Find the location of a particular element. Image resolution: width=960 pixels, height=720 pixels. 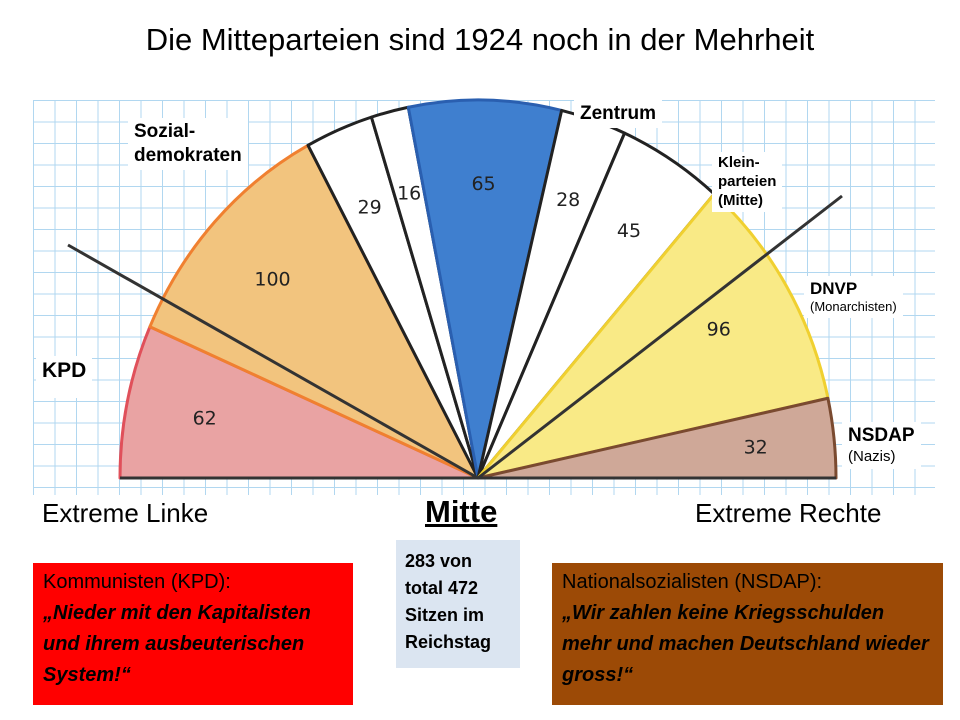

axis-right-label: Extreme Rechte is located at coordinates (788, 513).